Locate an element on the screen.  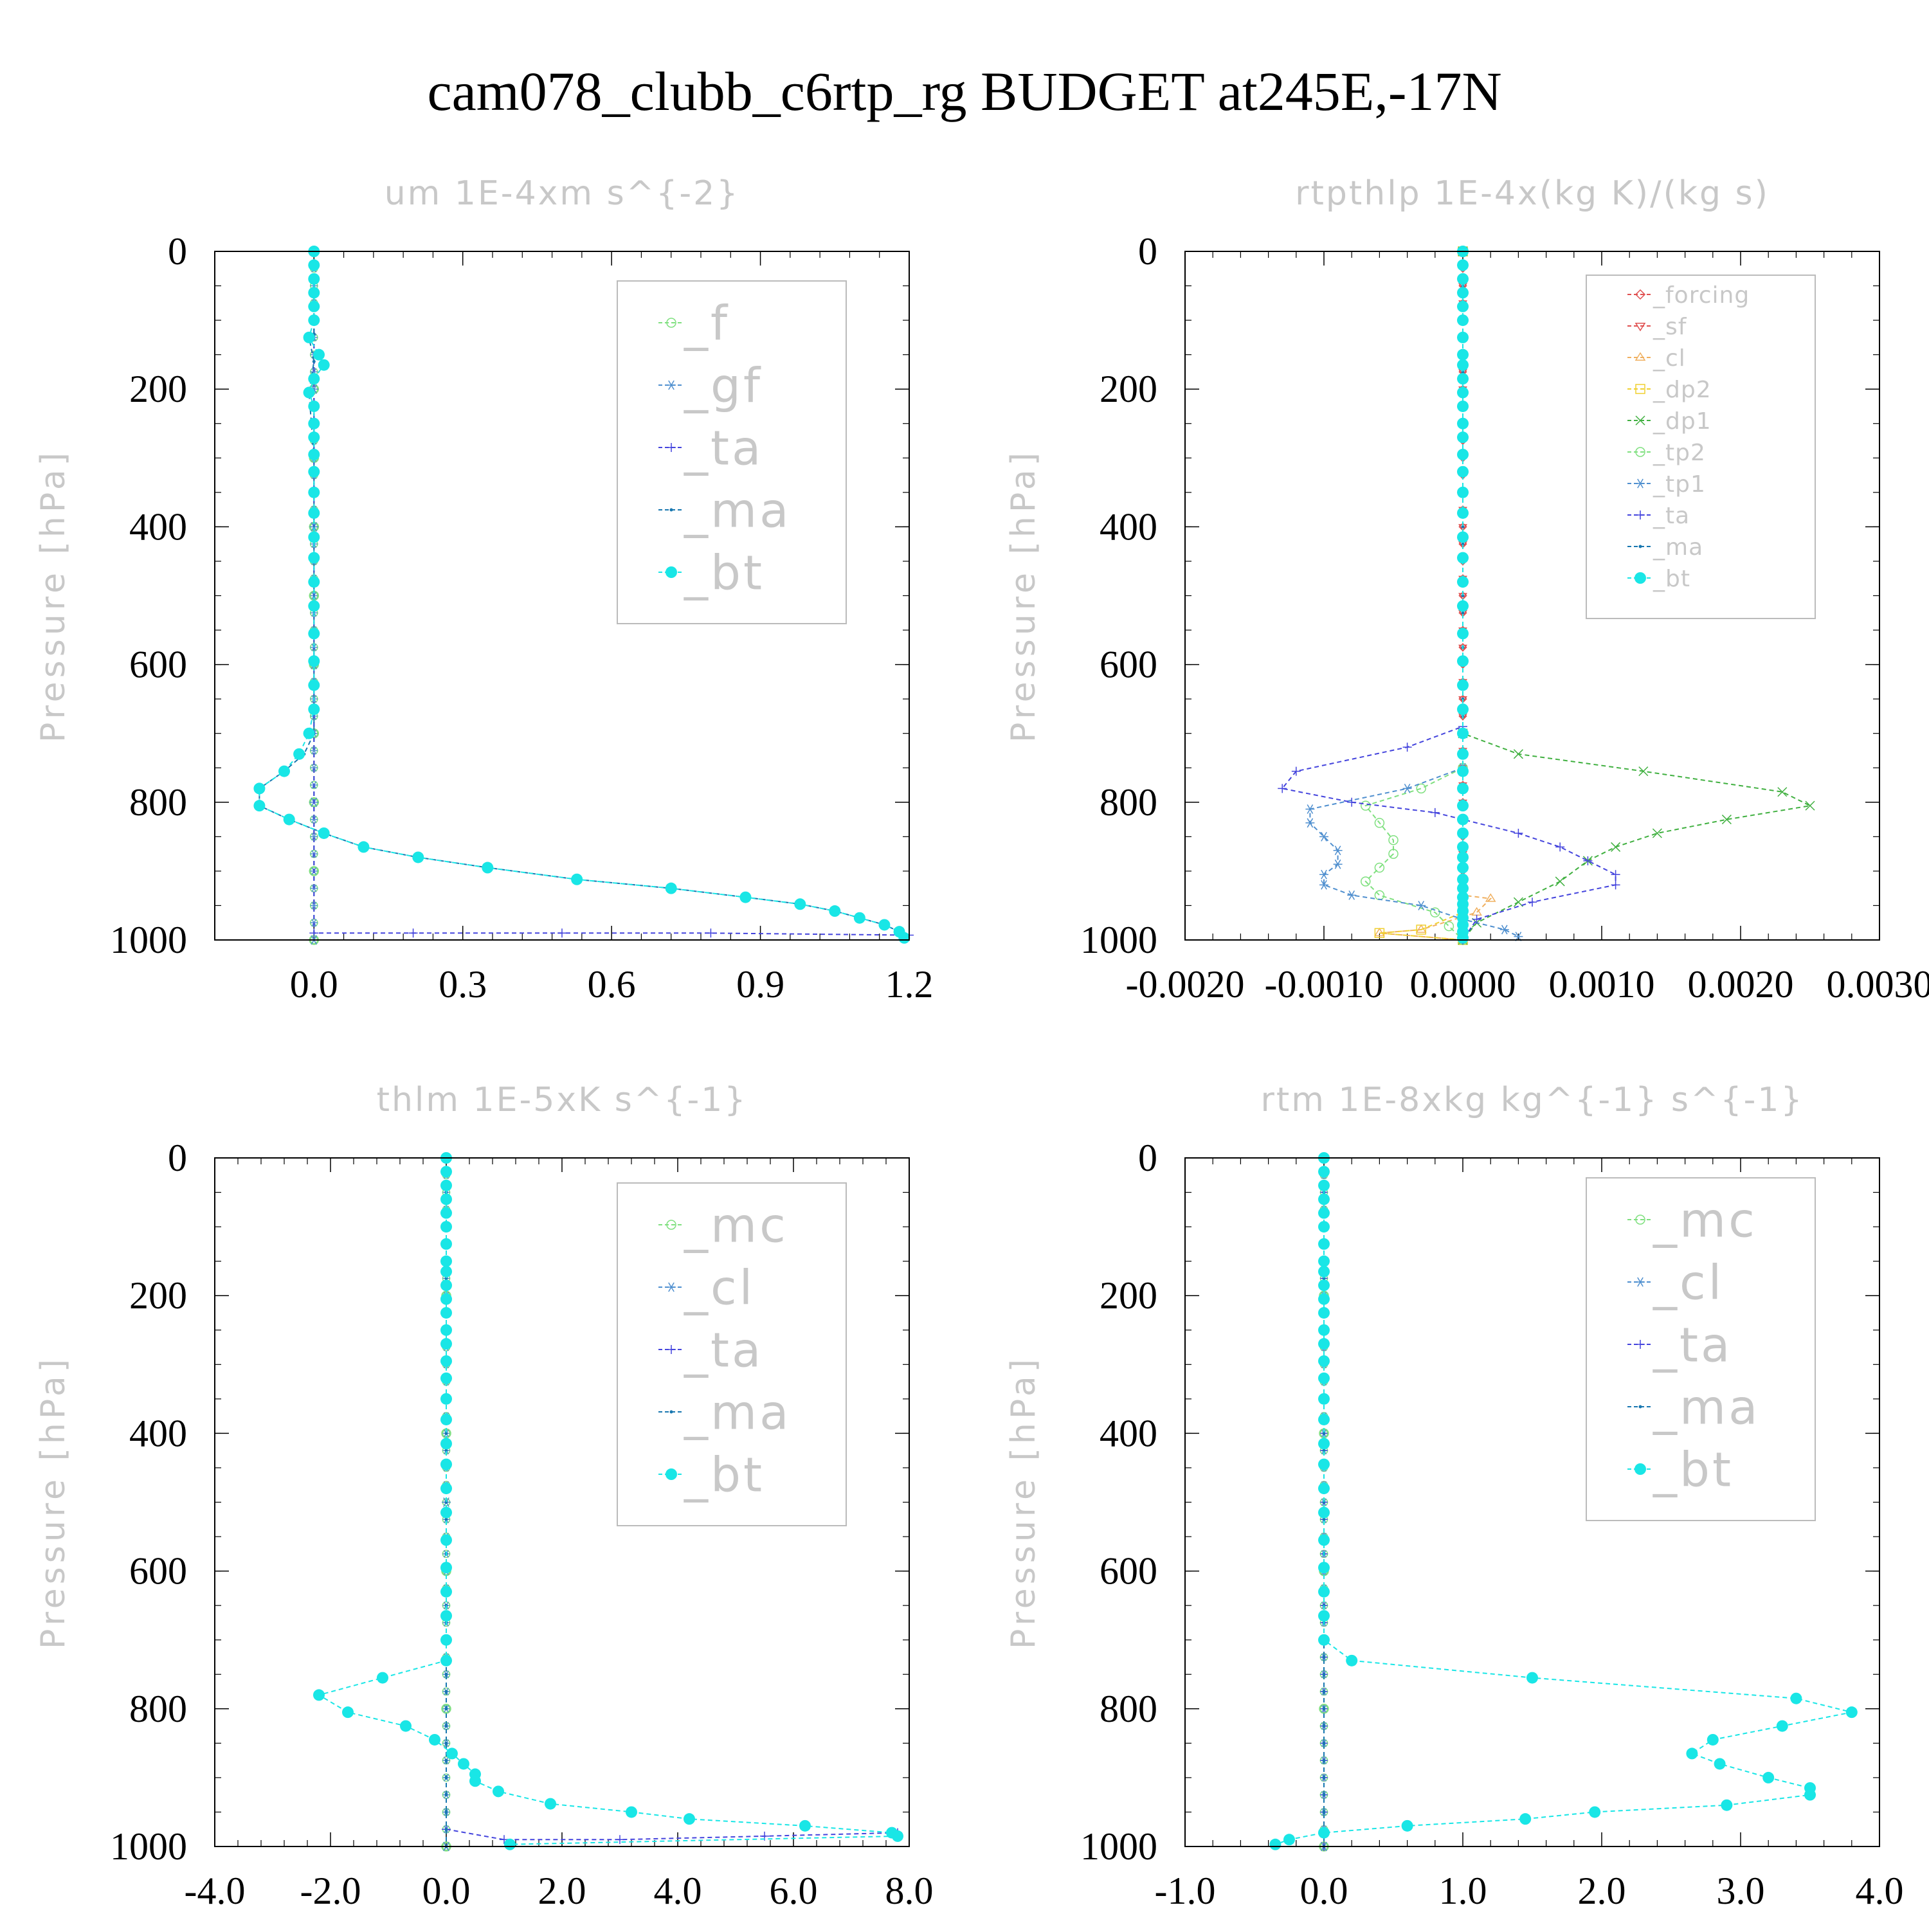
legend-item-bt: _bt is located at coordinates (1658, 579).